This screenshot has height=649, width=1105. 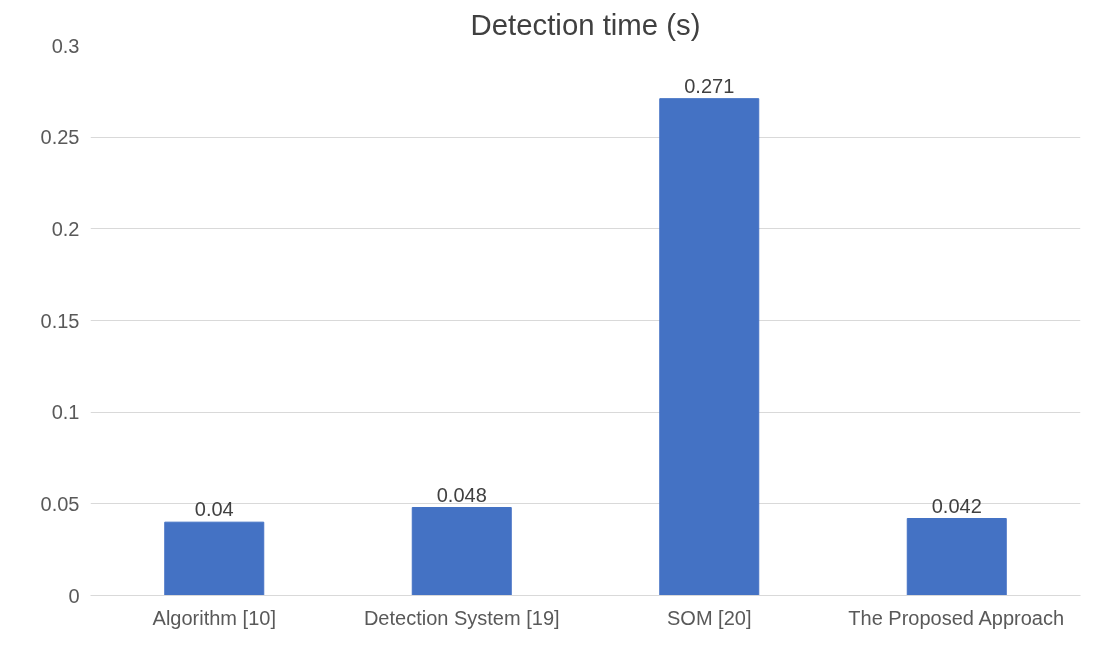 I want to click on data-label: 0.04, so click(x=214, y=509).